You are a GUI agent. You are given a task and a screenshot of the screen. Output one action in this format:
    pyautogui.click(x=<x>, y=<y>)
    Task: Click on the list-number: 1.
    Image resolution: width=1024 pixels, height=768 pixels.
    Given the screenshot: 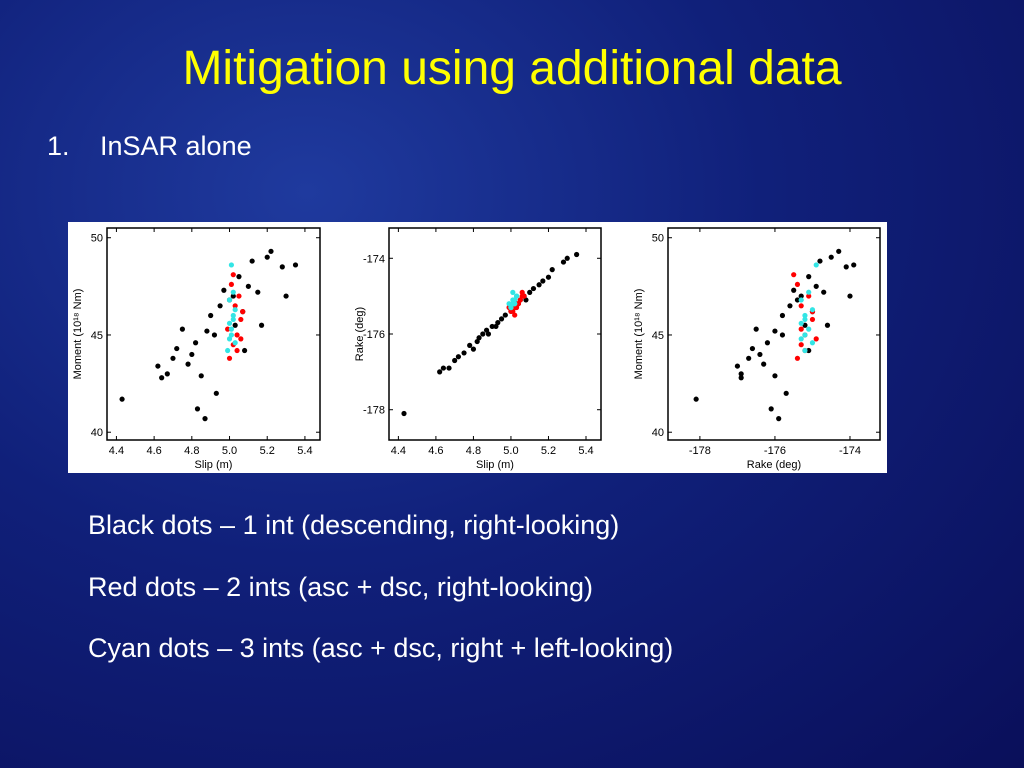 What is the action you would take?
    pyautogui.click(x=58, y=146)
    